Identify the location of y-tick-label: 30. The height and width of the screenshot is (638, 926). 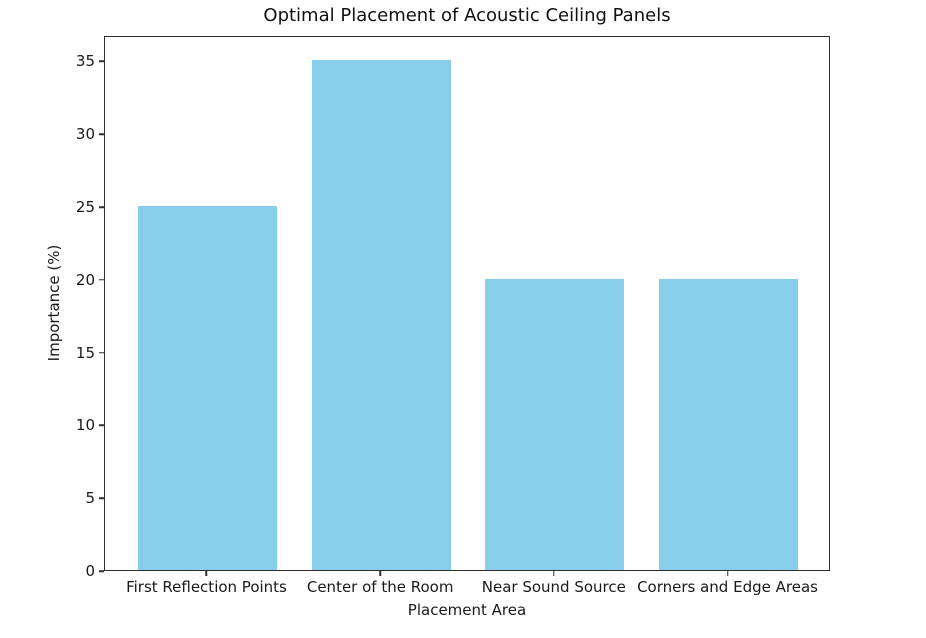
(85, 134).